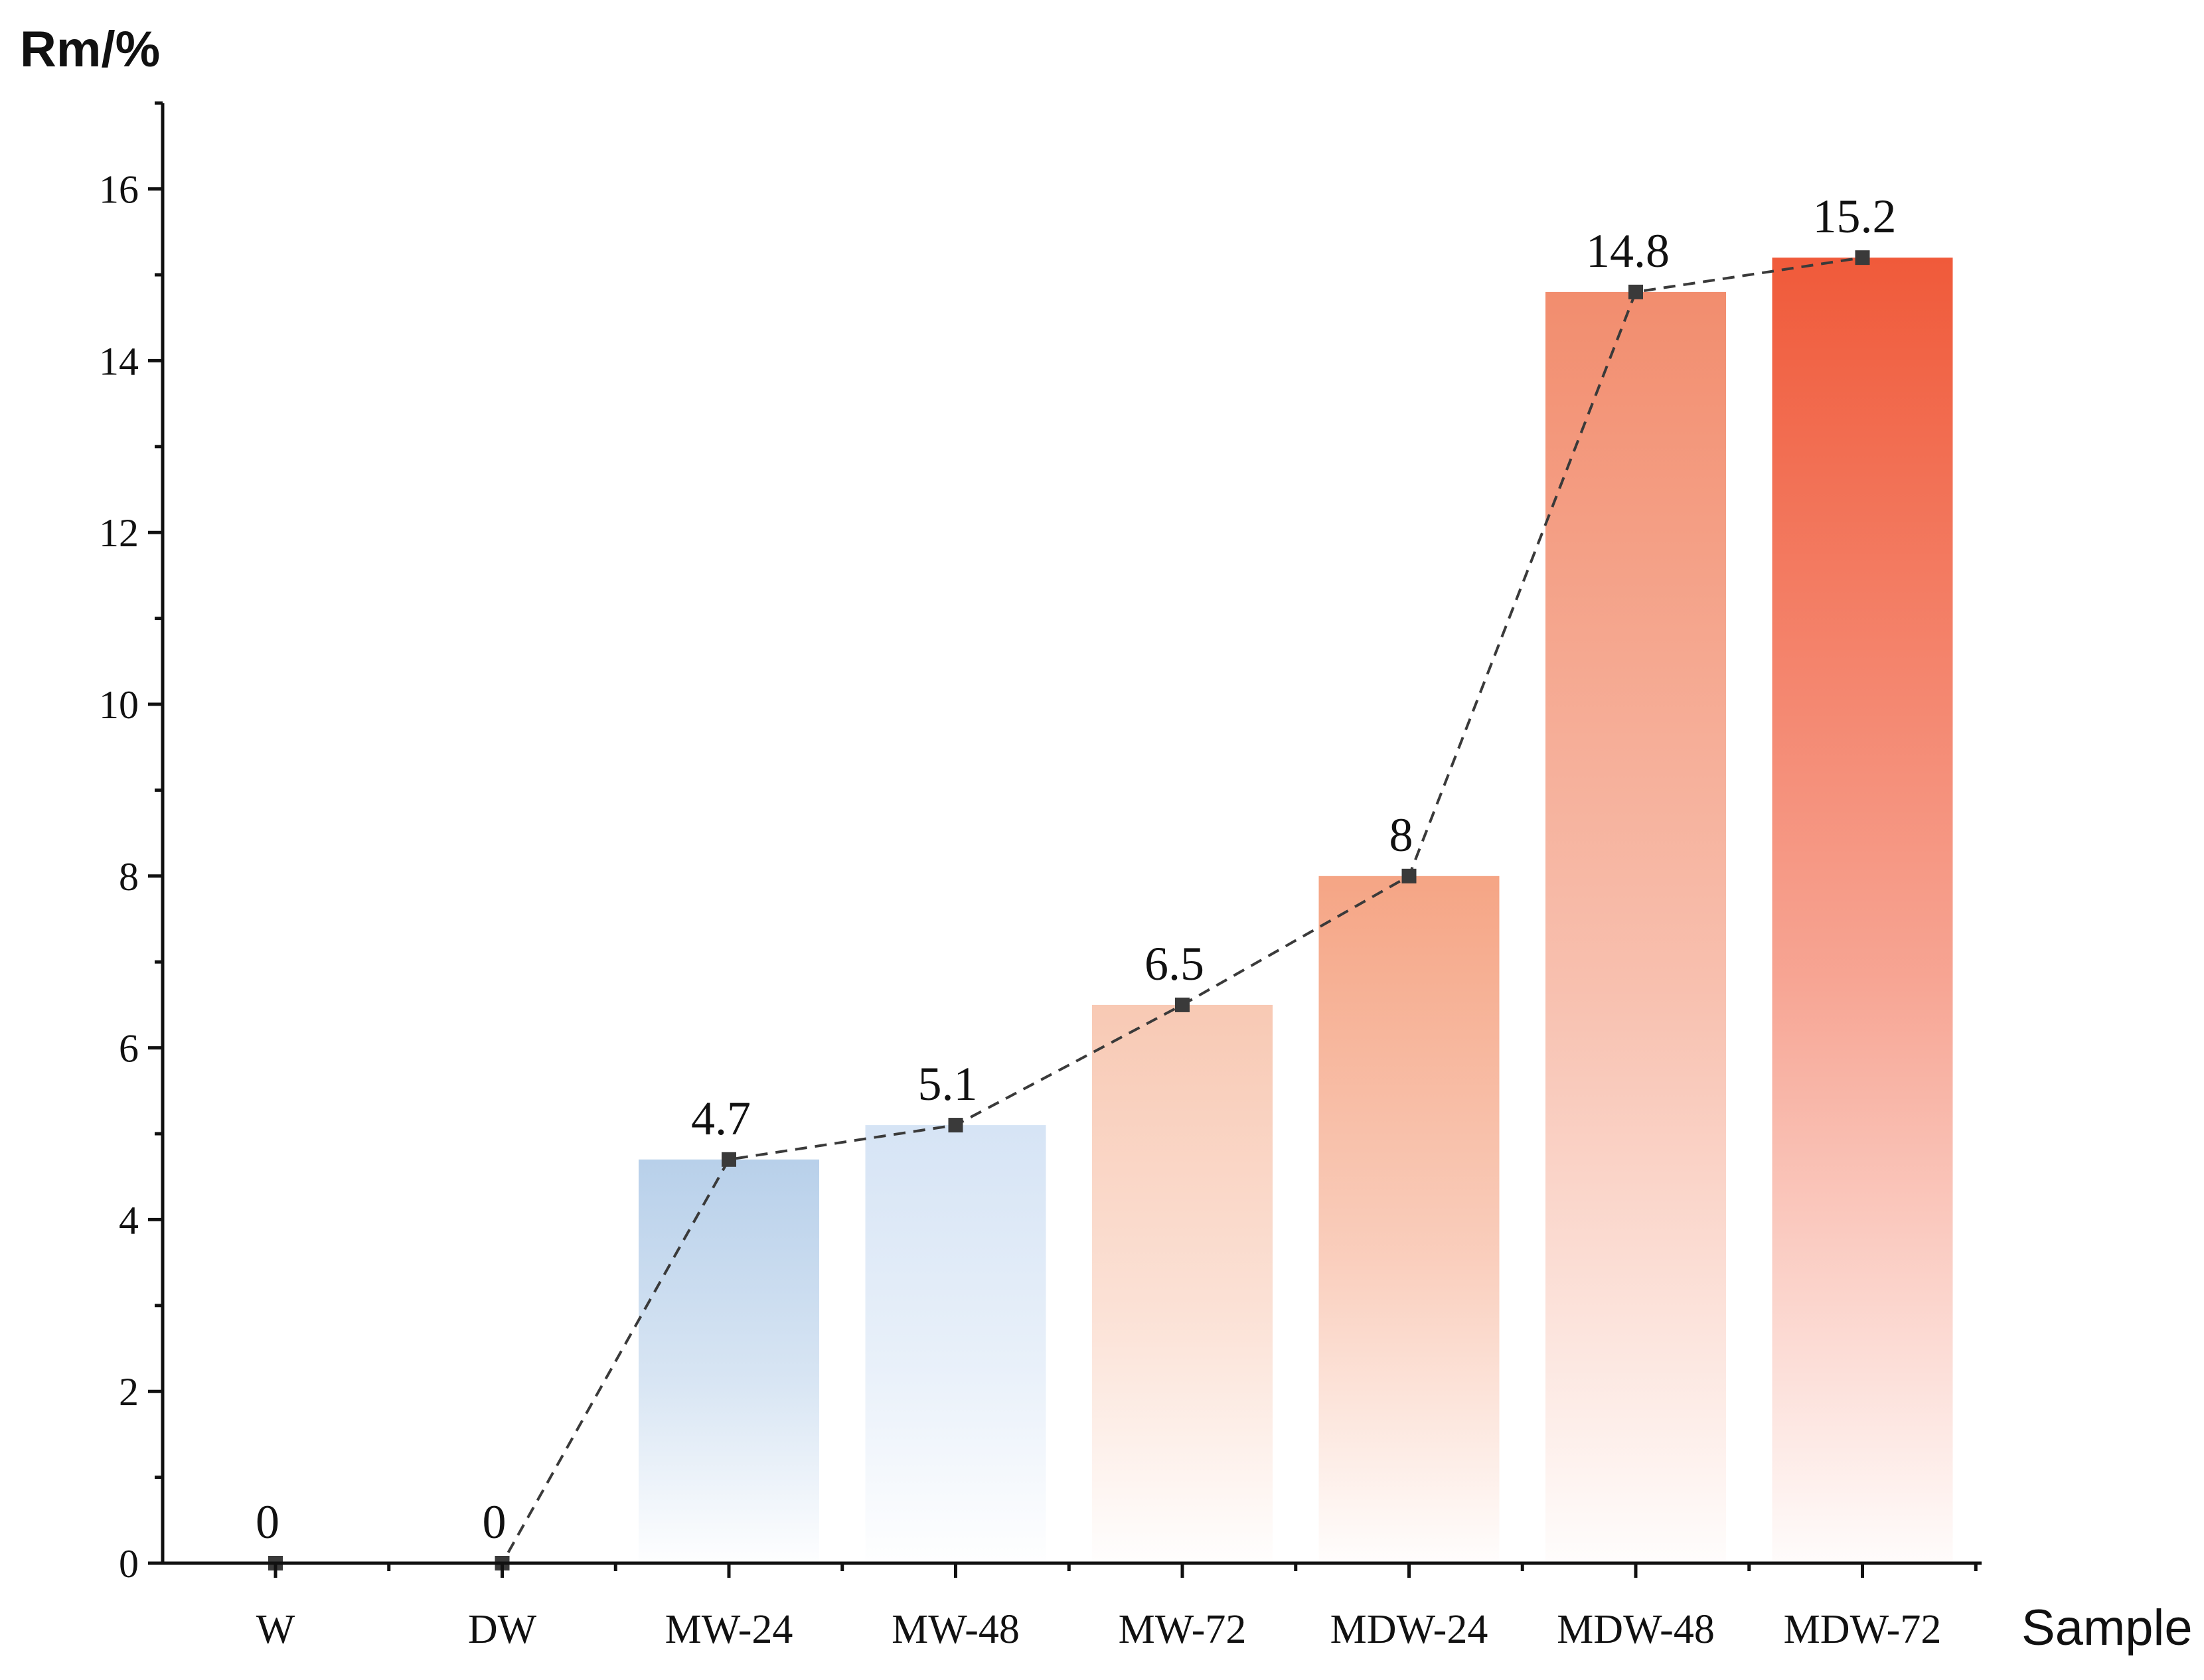 The image size is (2204, 1680). I want to click on x-tick-label-w: W, so click(275, 1629).